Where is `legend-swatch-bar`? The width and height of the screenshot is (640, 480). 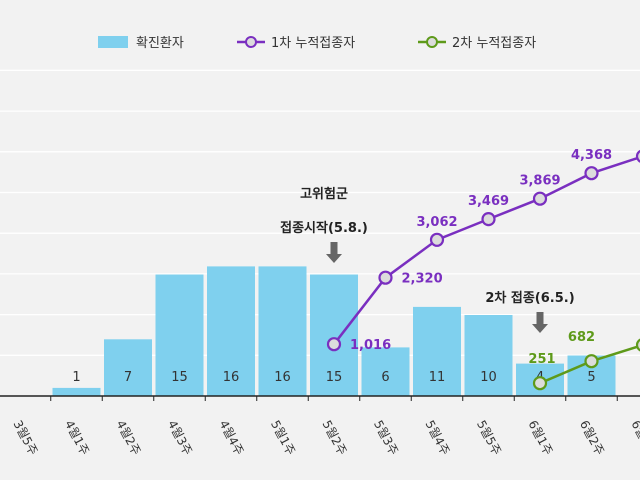 legend-swatch-bar is located at coordinates (113, 42).